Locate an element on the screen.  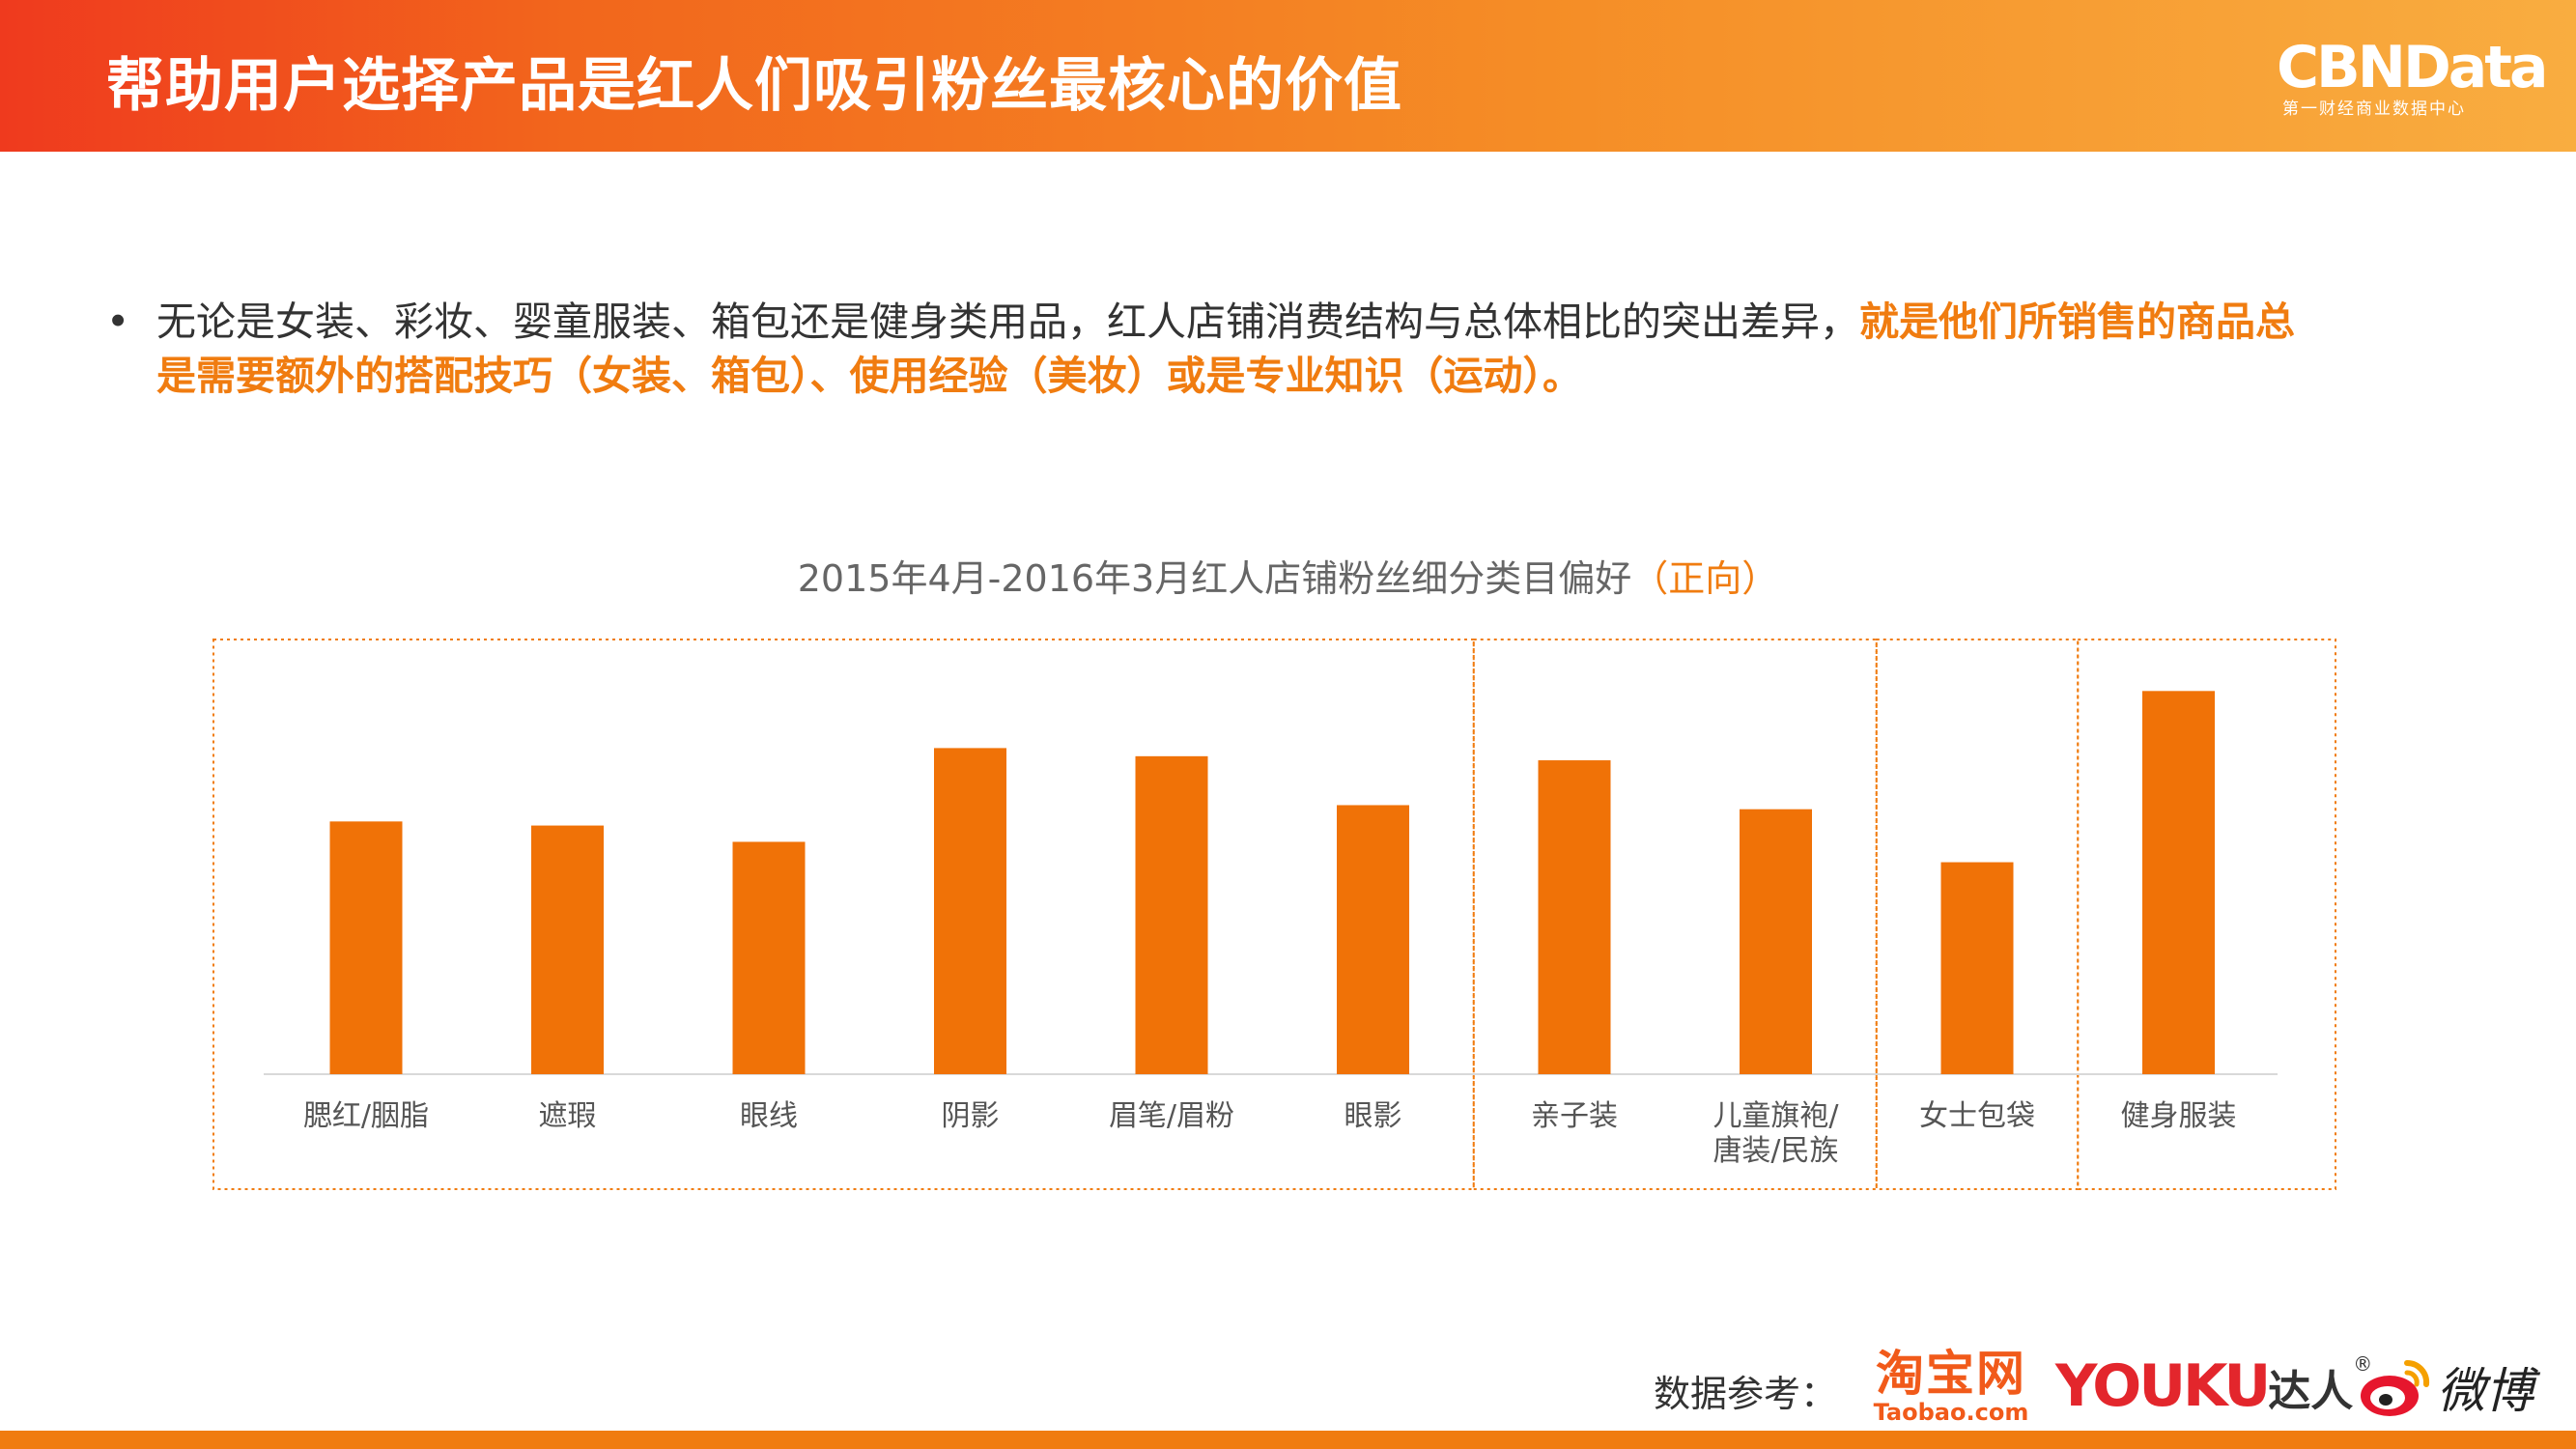
x-tick-label: 儿童旗袍/唐装/民族 is located at coordinates (1776, 1133).